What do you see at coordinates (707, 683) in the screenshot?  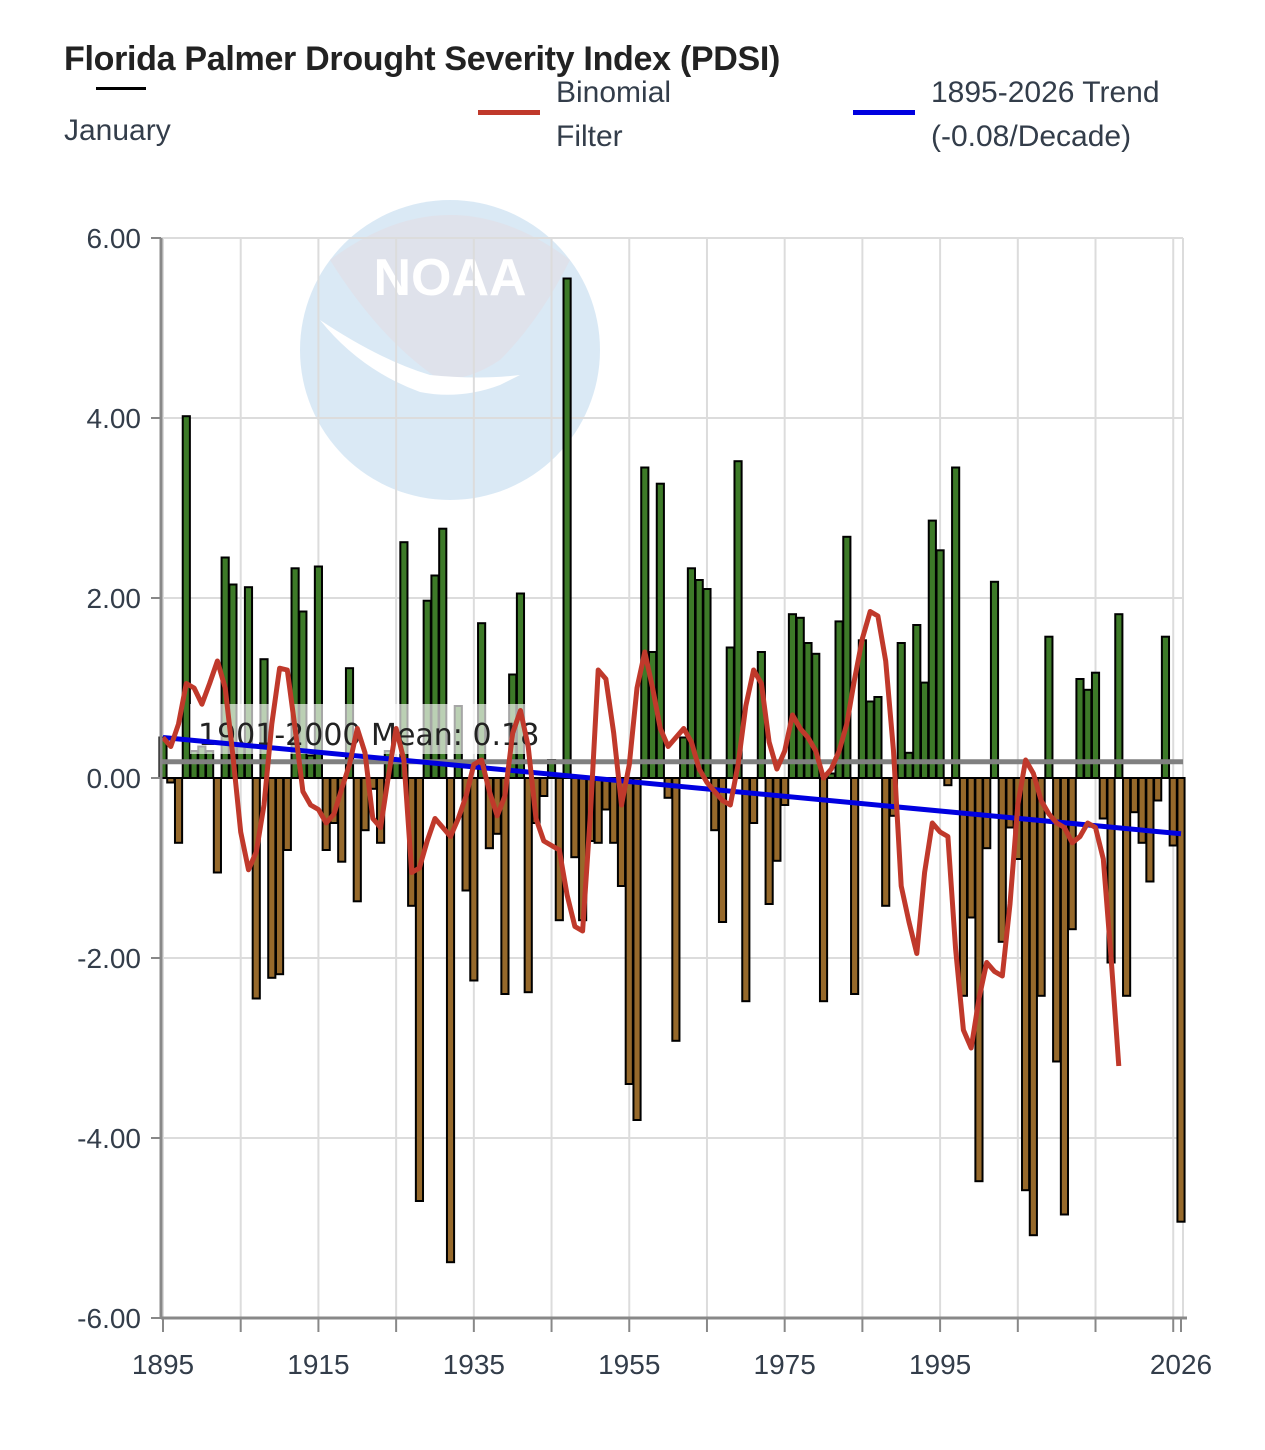 I see `bar-1965` at bounding box center [707, 683].